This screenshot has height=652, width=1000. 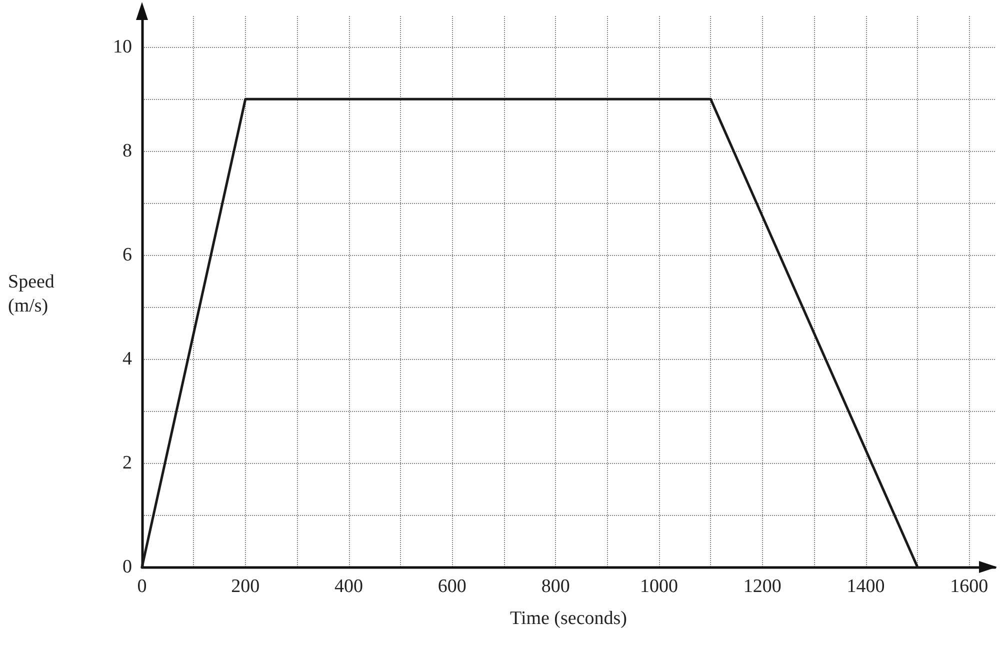 I want to click on x-tick-label: 1000, so click(x=659, y=586).